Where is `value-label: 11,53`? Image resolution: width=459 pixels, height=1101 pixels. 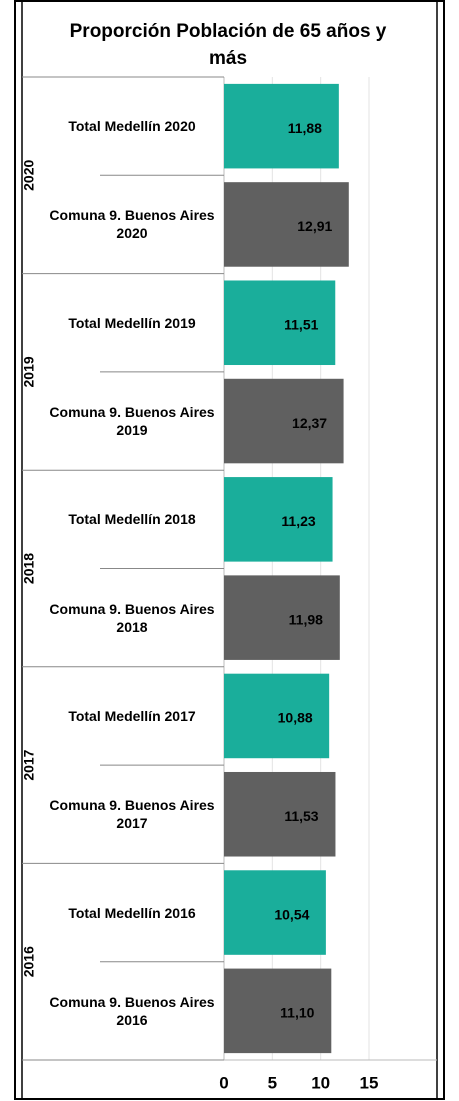 value-label: 11,53 is located at coordinates (301, 816).